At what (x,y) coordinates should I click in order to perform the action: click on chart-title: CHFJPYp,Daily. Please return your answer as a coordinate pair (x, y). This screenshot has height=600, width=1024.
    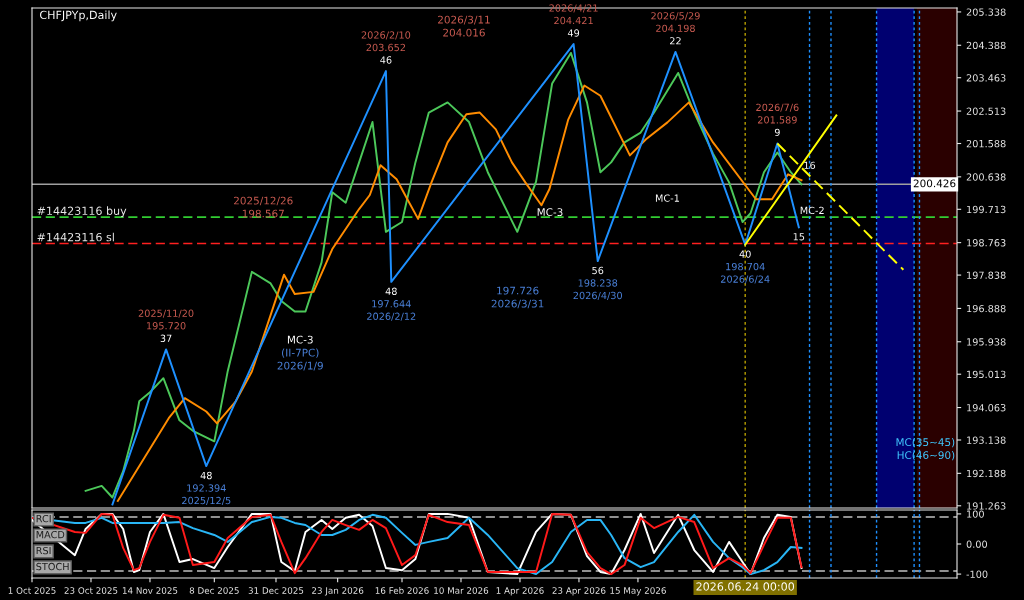
    Looking at the image, I should click on (78, 16).